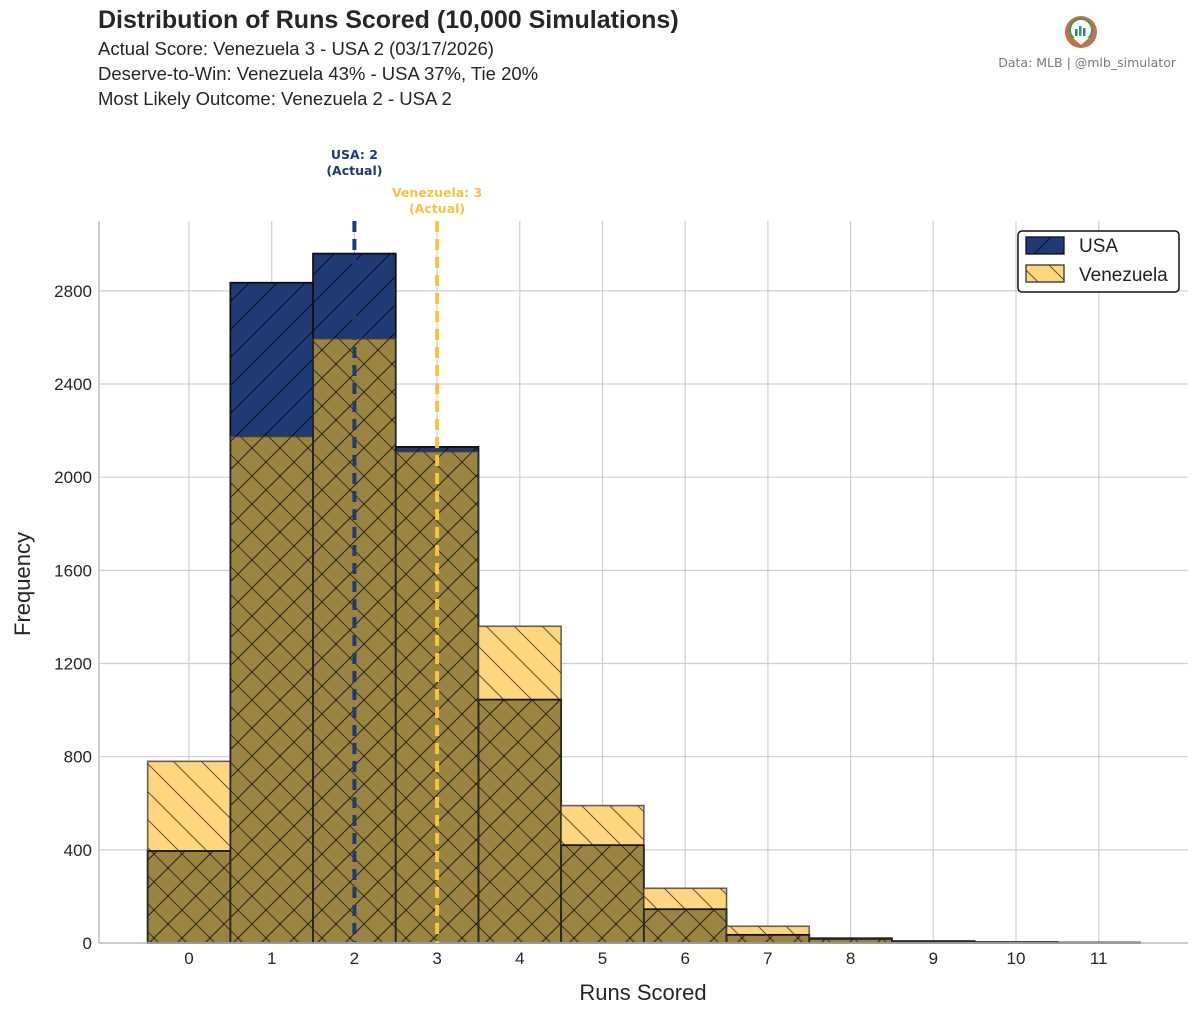 The image size is (1200, 1016). I want to click on legend-venezuela-swatch-hatch, so click(1045, 273).